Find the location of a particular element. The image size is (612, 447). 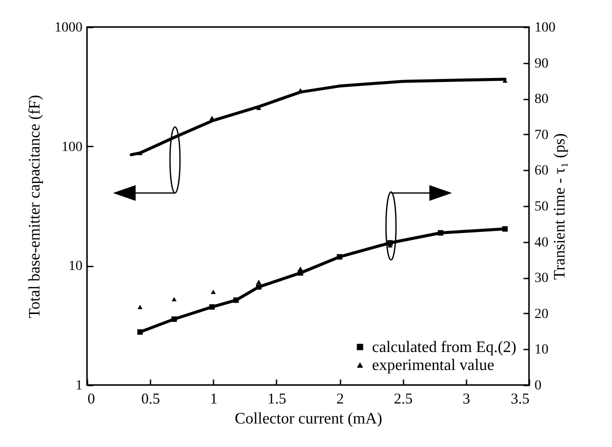

y2-tick-label: 0 is located at coordinates (538, 386).